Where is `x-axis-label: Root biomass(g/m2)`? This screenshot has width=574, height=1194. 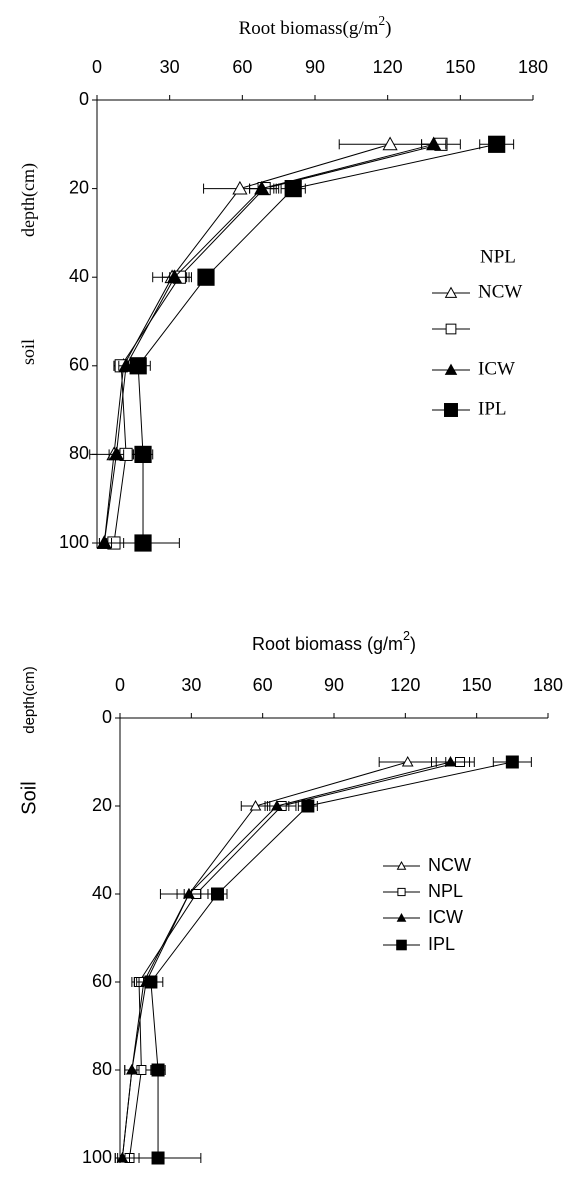 x-axis-label: Root biomass(g/m2) is located at coordinates (315, 26).